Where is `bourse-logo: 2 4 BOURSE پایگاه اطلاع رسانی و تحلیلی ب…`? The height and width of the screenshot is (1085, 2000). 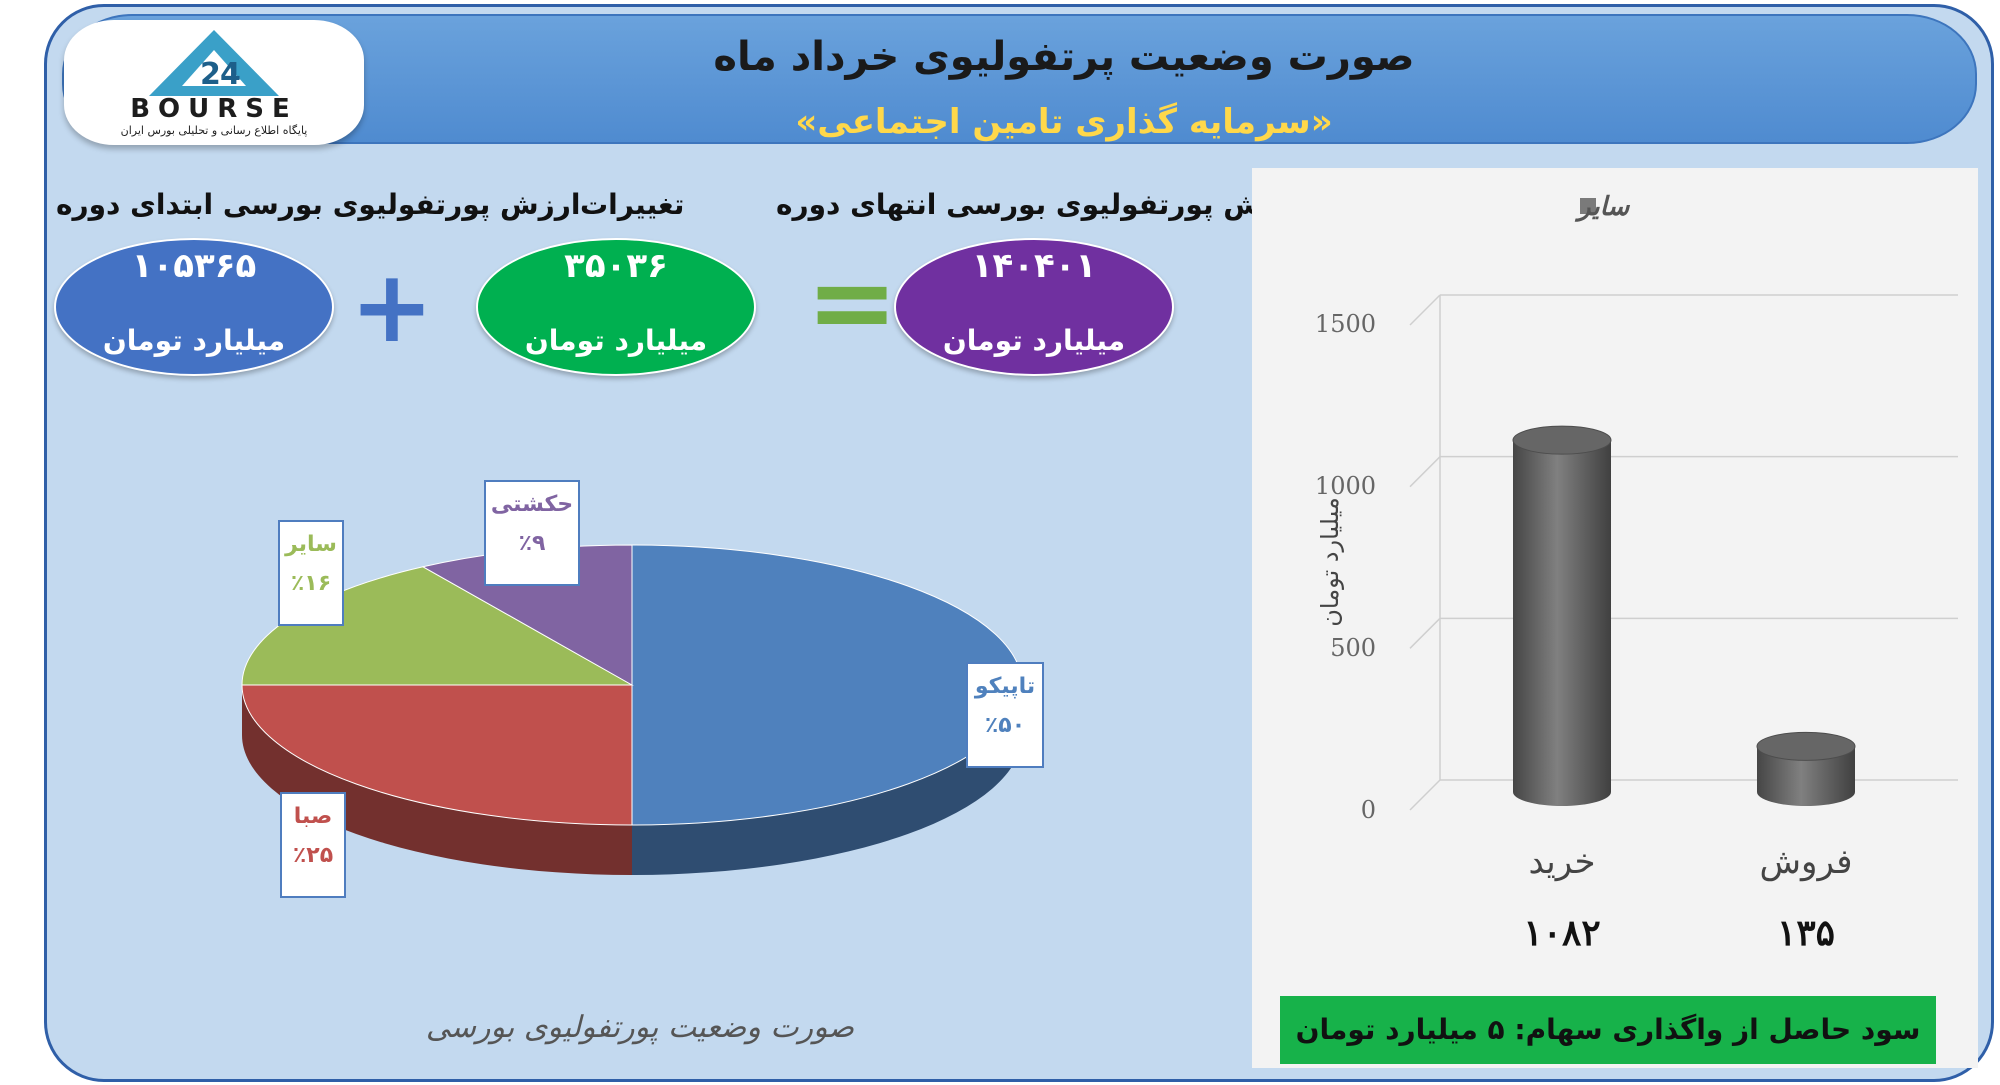
bourse-logo: 2 4 BOURSE پایگاه اطلاع رسانی و تحلیلی ب… is located at coordinates (214, 82).